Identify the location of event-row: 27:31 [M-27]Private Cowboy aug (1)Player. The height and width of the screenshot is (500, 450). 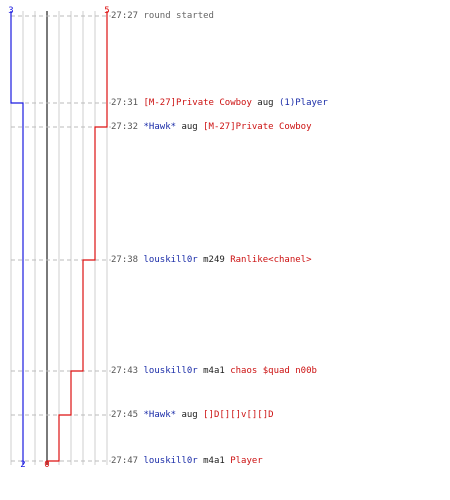
(219, 103).